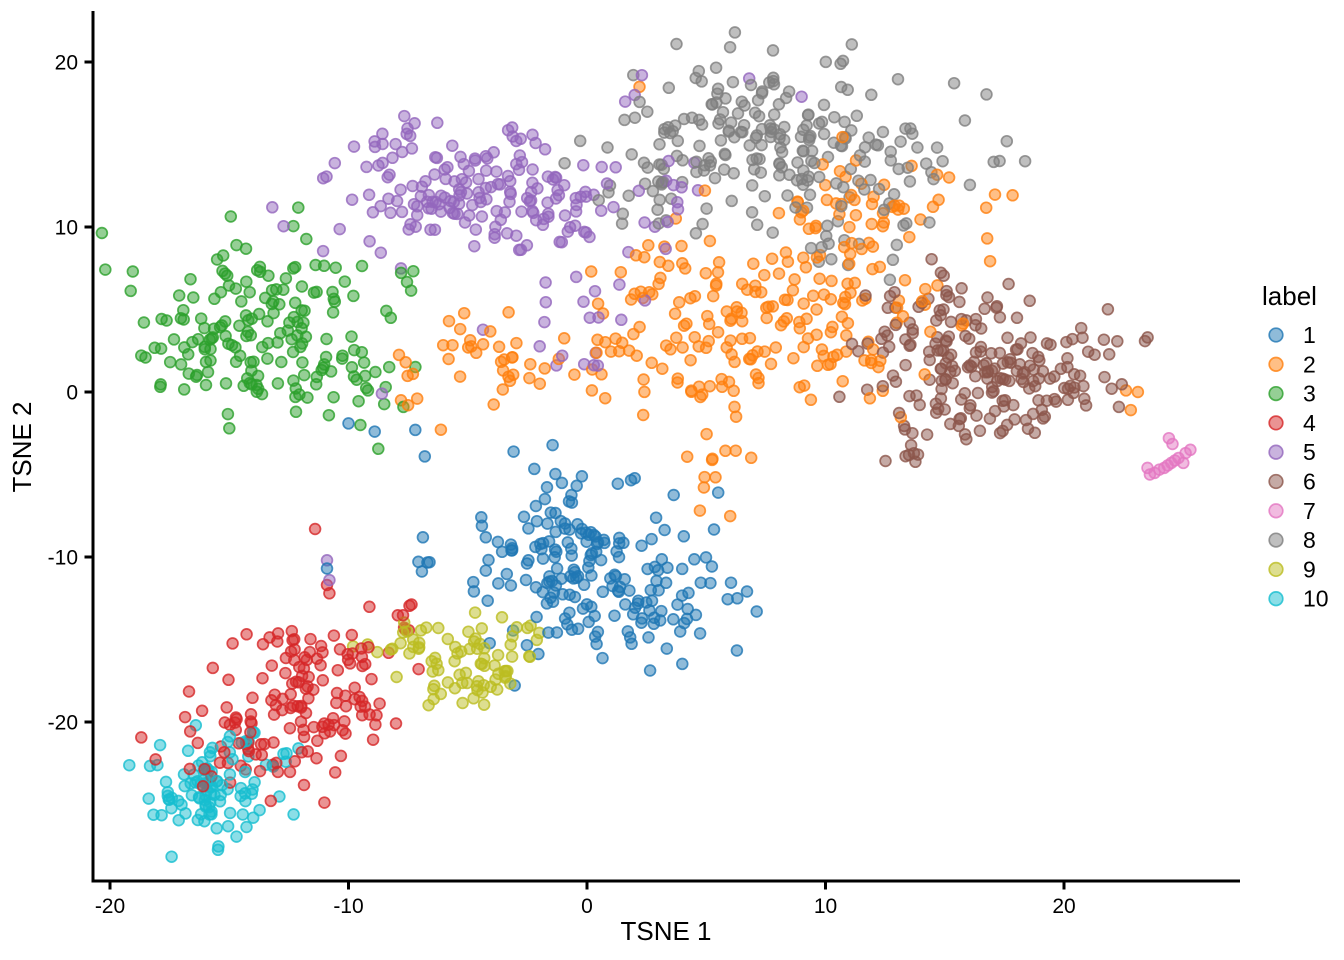  What do you see at coordinates (1292, 540) in the screenshot?
I see `legend-item-8: 8` at bounding box center [1292, 540].